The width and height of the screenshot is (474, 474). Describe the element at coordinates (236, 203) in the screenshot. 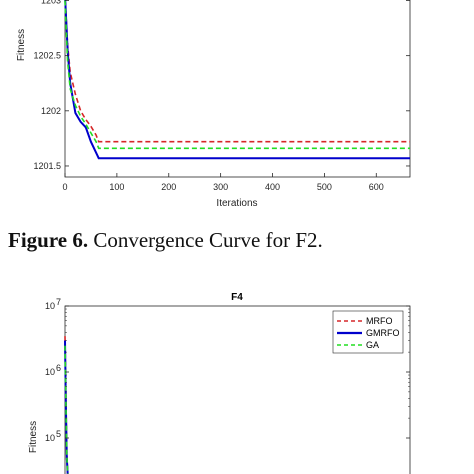

I see `x-axis-label-f2: Iterations` at that location.